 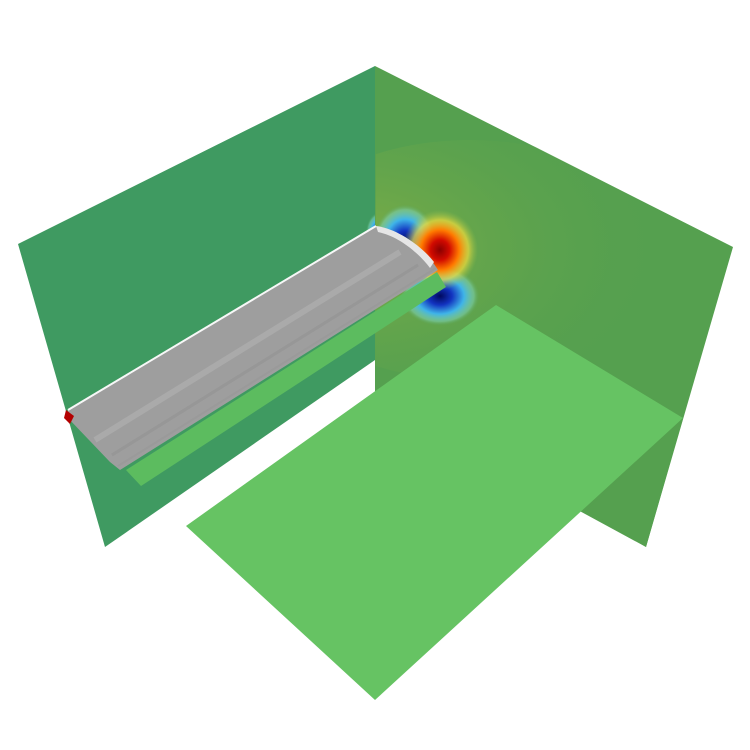 I want to click on floor-strip, so click(x=286, y=379).